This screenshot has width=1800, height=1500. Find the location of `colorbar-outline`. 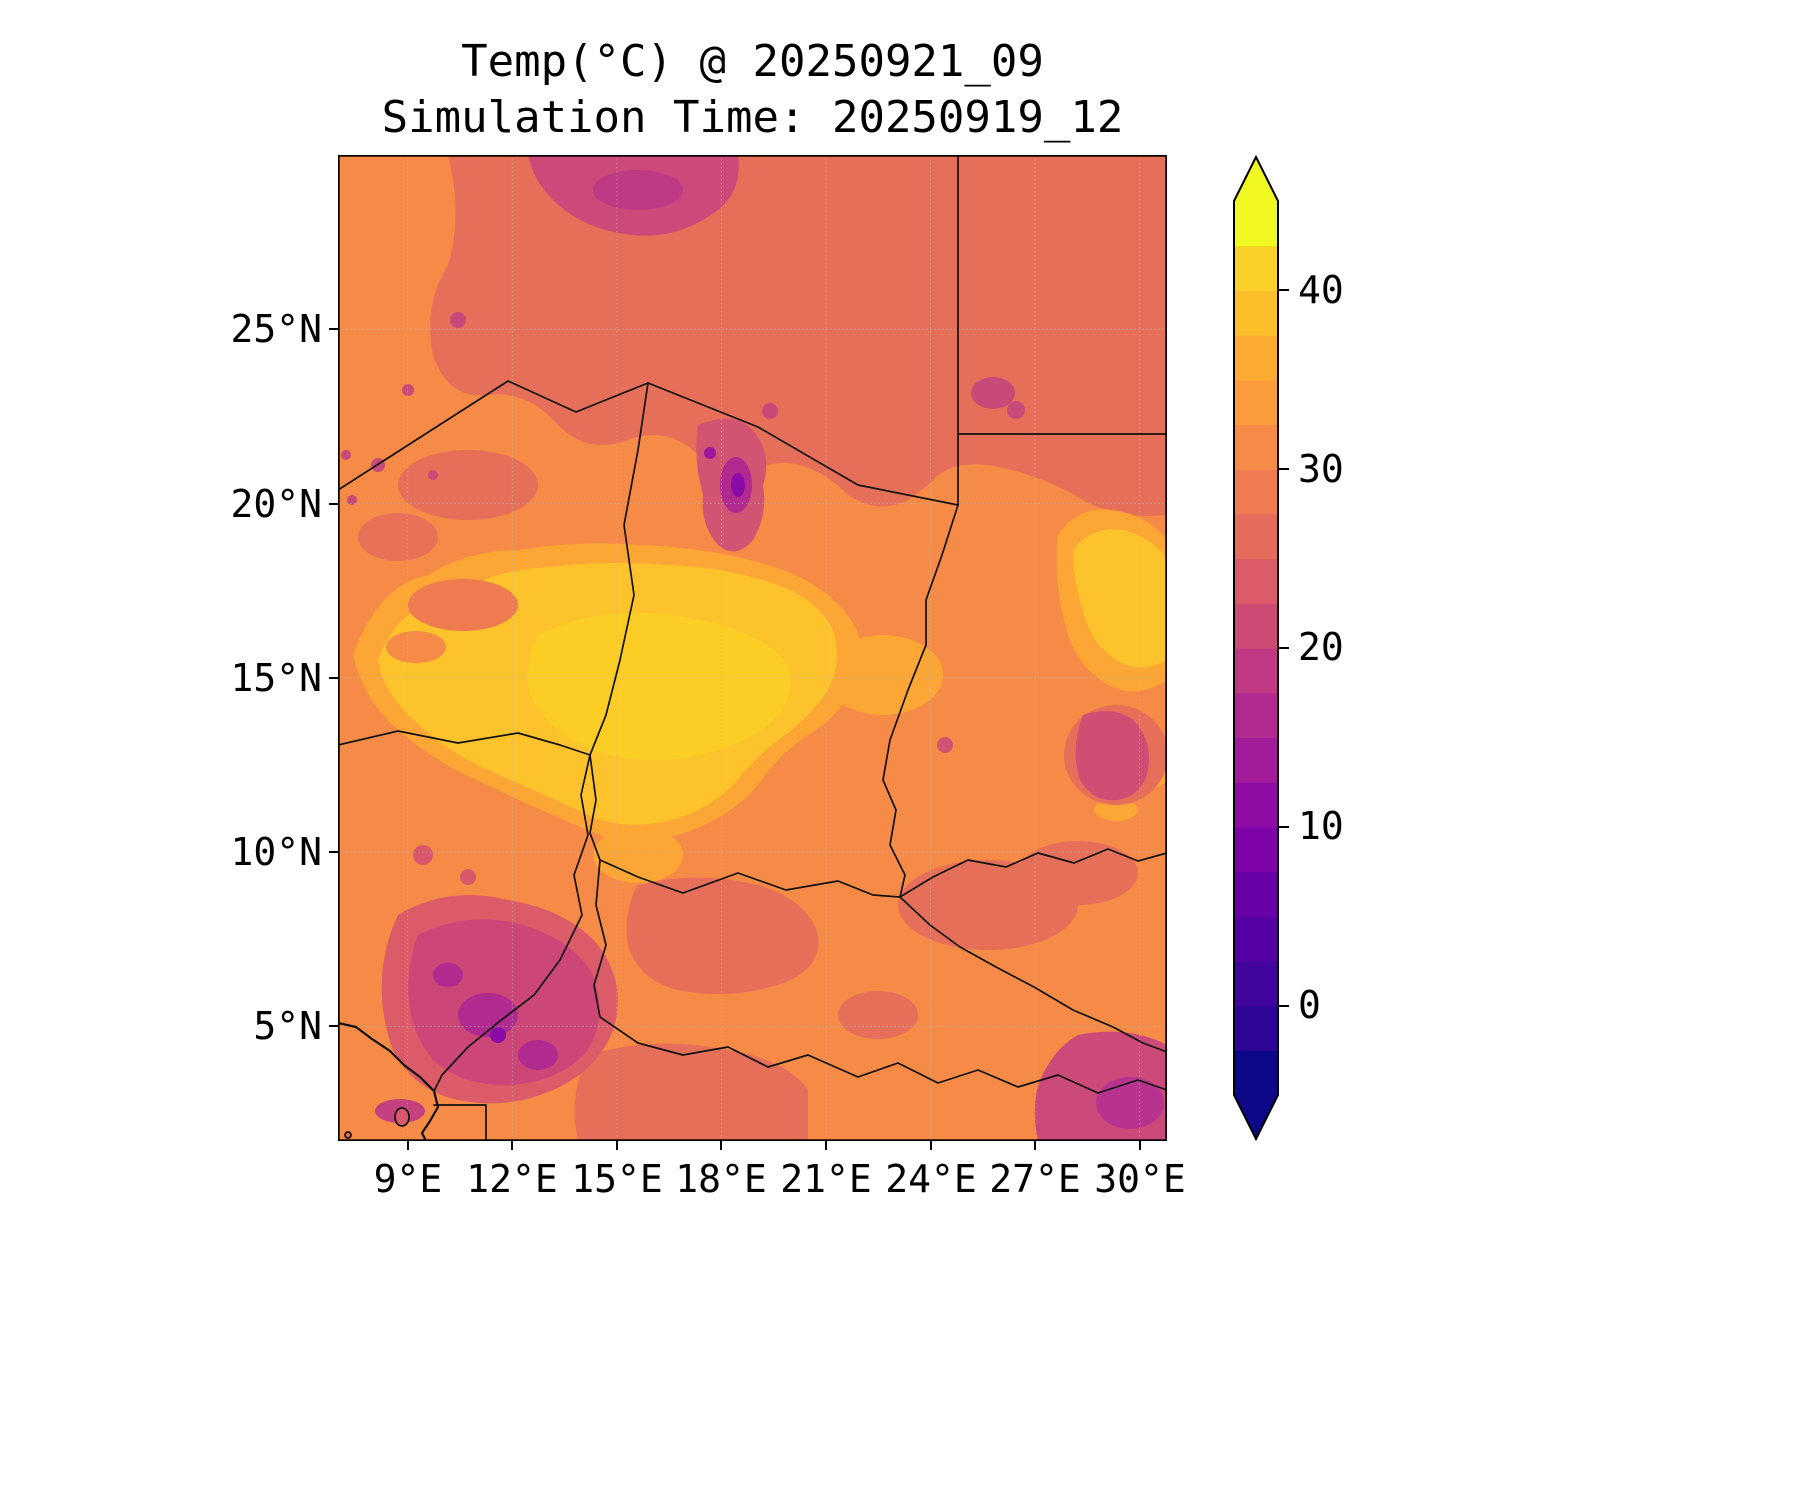

colorbar-outline is located at coordinates (1256, 648).